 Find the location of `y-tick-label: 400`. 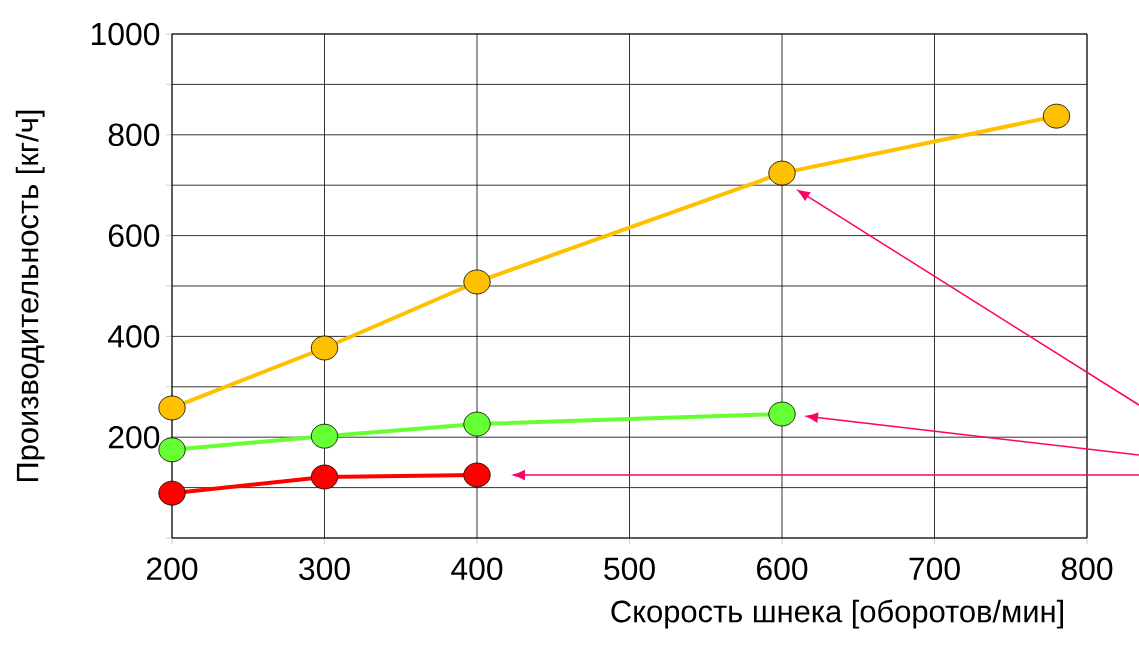

y-tick-label: 400 is located at coordinates (134, 336).